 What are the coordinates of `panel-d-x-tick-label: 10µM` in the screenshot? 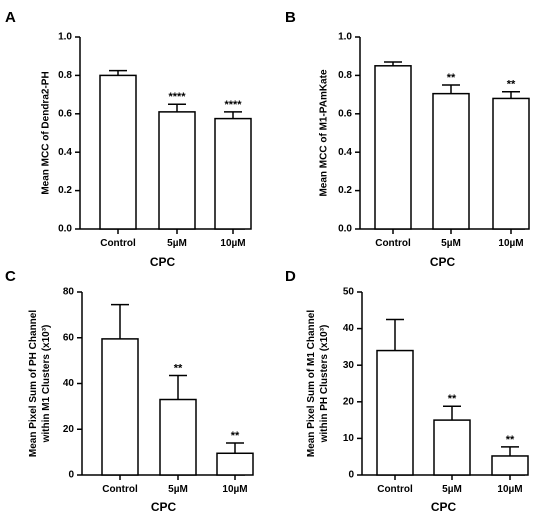 It's located at (509, 489).